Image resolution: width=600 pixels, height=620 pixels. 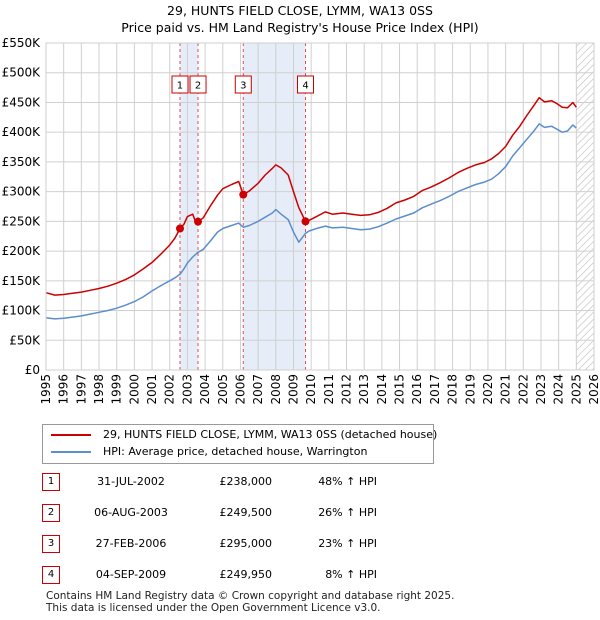 I want to click on x-tick-label: 2004, so click(x=205, y=389).